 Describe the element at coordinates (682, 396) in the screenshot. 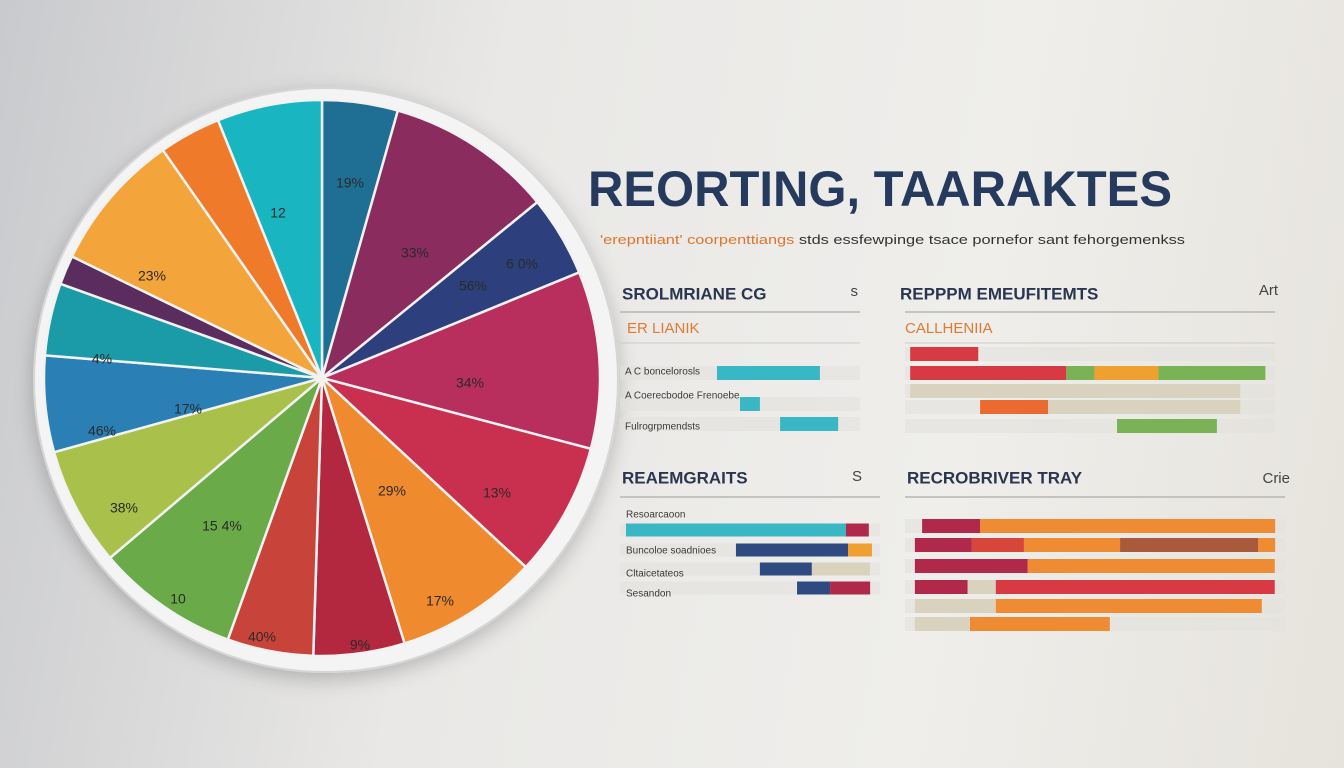

I see `bar-label: A Coerecbodoe Frenoebe` at that location.